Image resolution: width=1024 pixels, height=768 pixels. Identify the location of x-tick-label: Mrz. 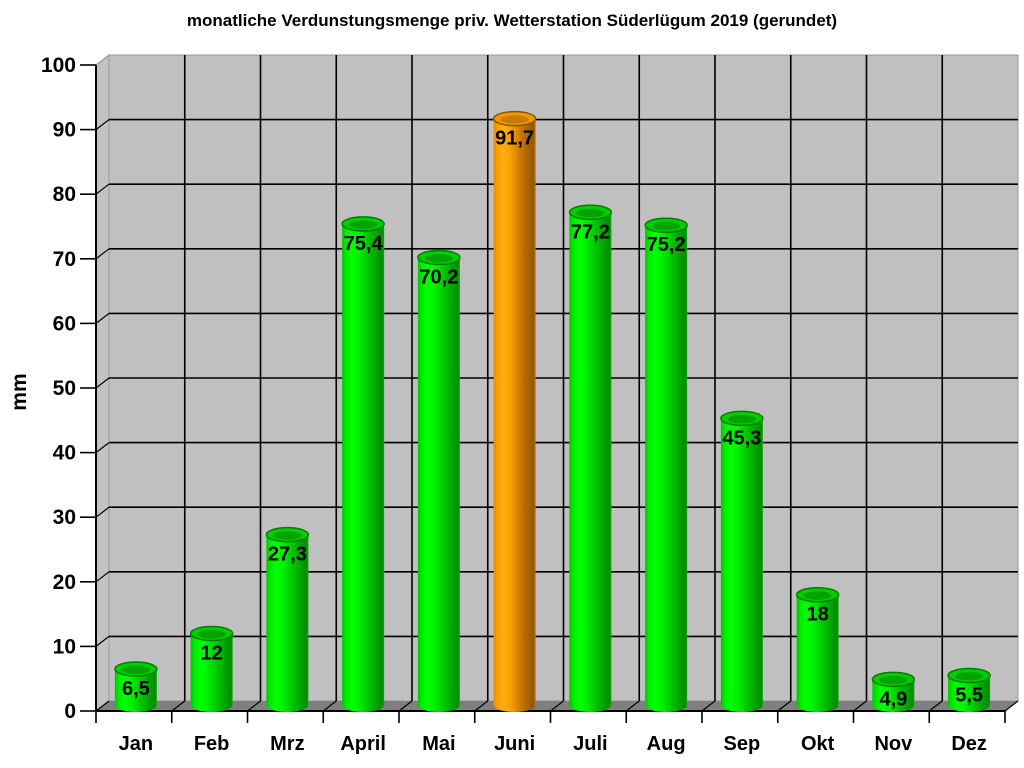
(287, 744).